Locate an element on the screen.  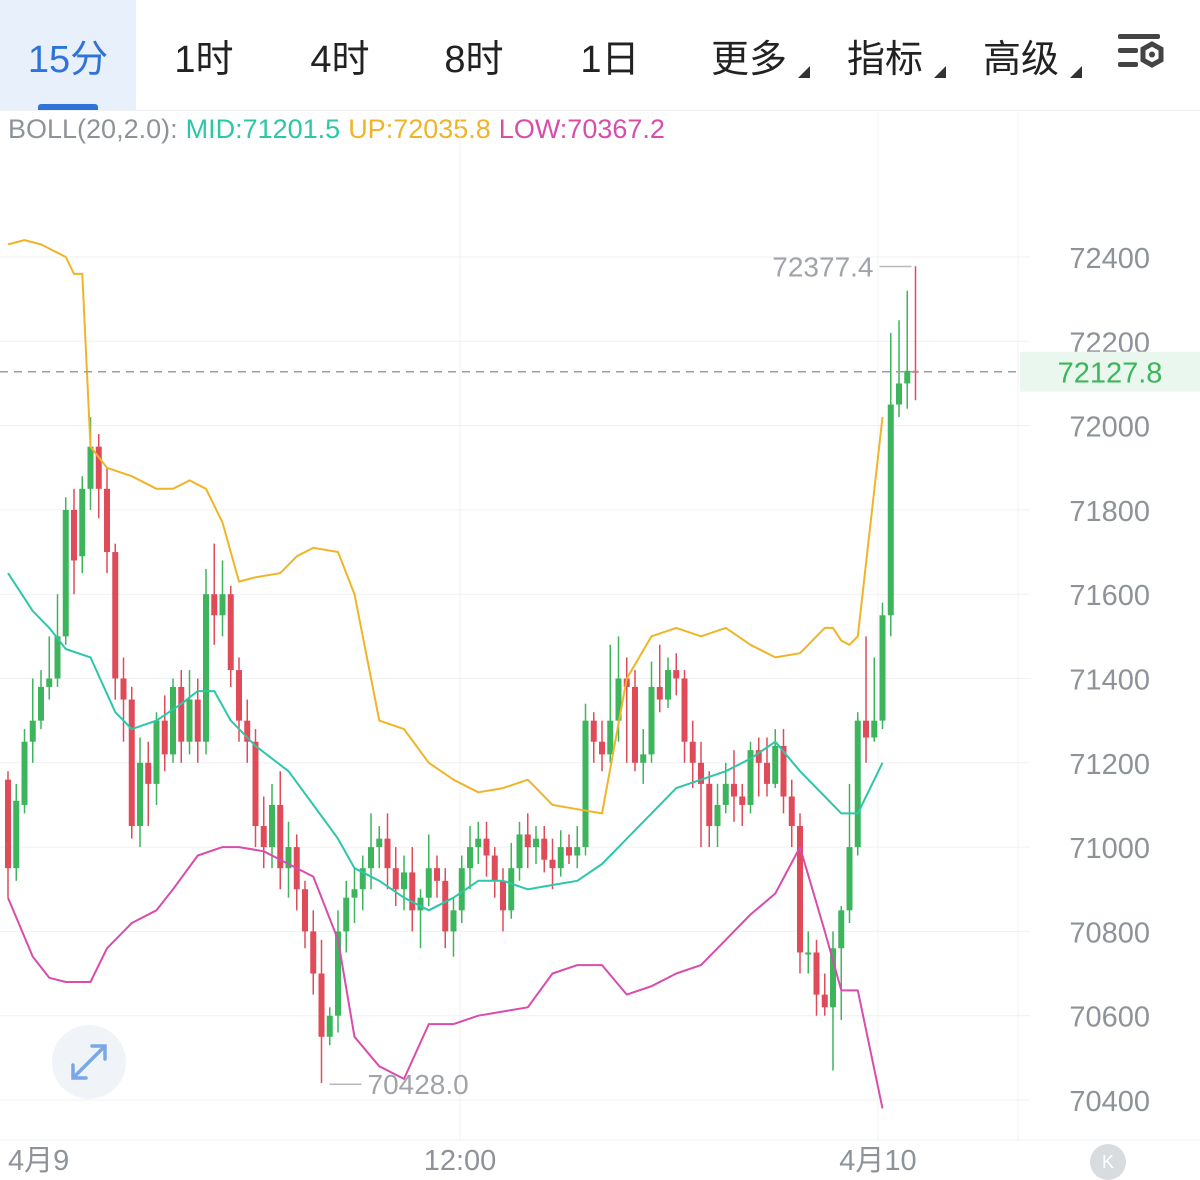
y-tick-label: 70800 is located at coordinates (1109, 933).